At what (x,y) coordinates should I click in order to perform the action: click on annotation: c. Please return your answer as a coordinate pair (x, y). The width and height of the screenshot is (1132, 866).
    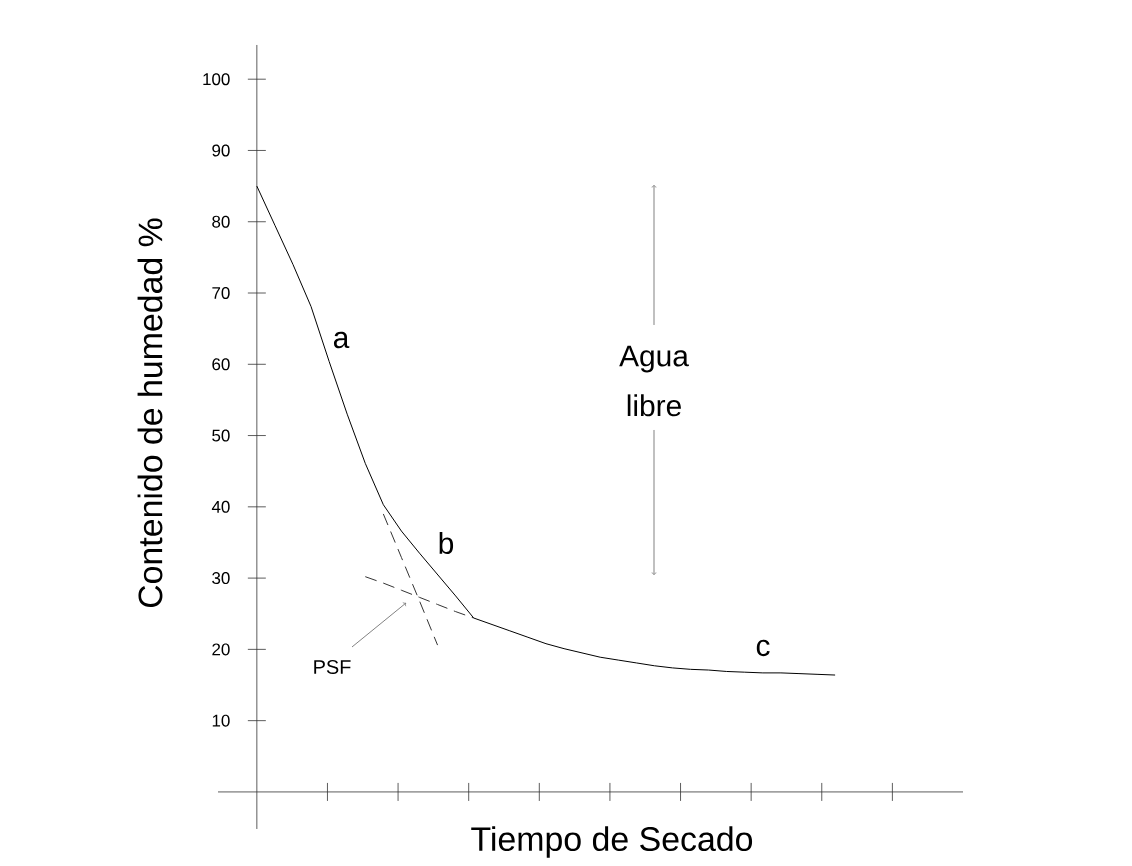
    Looking at the image, I should click on (763, 648).